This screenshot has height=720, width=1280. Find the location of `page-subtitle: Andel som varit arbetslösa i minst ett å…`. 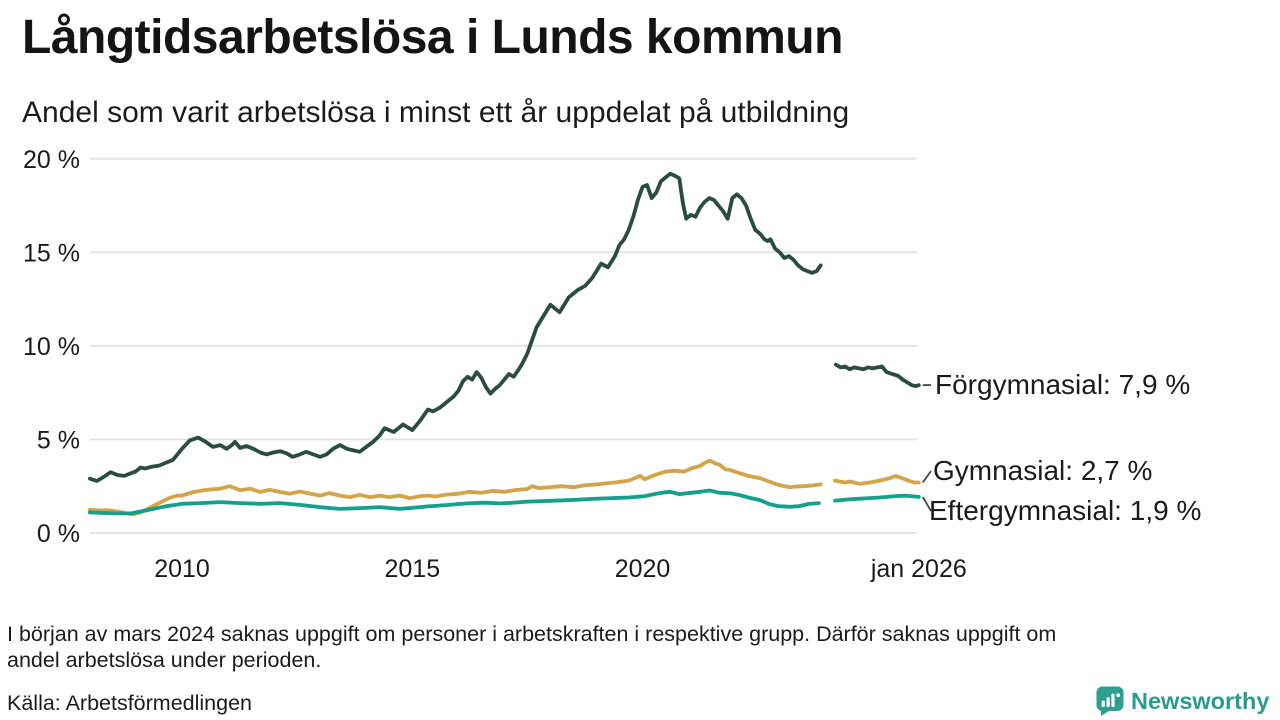

page-subtitle: Andel som varit arbetslösa i minst ett å… is located at coordinates (436, 112).